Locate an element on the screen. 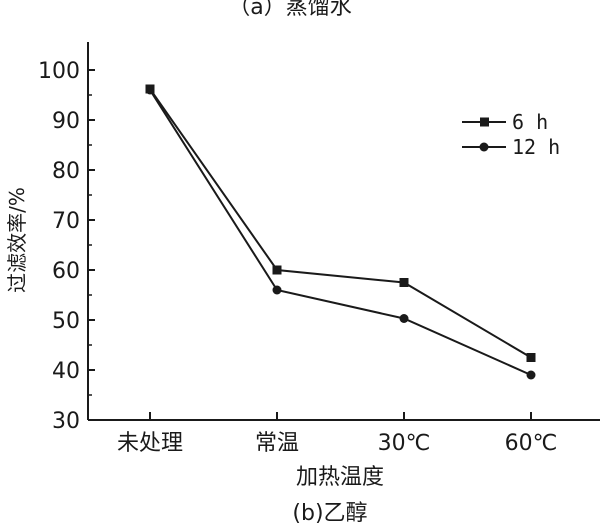  legend-marker-square is located at coordinates (484, 122).